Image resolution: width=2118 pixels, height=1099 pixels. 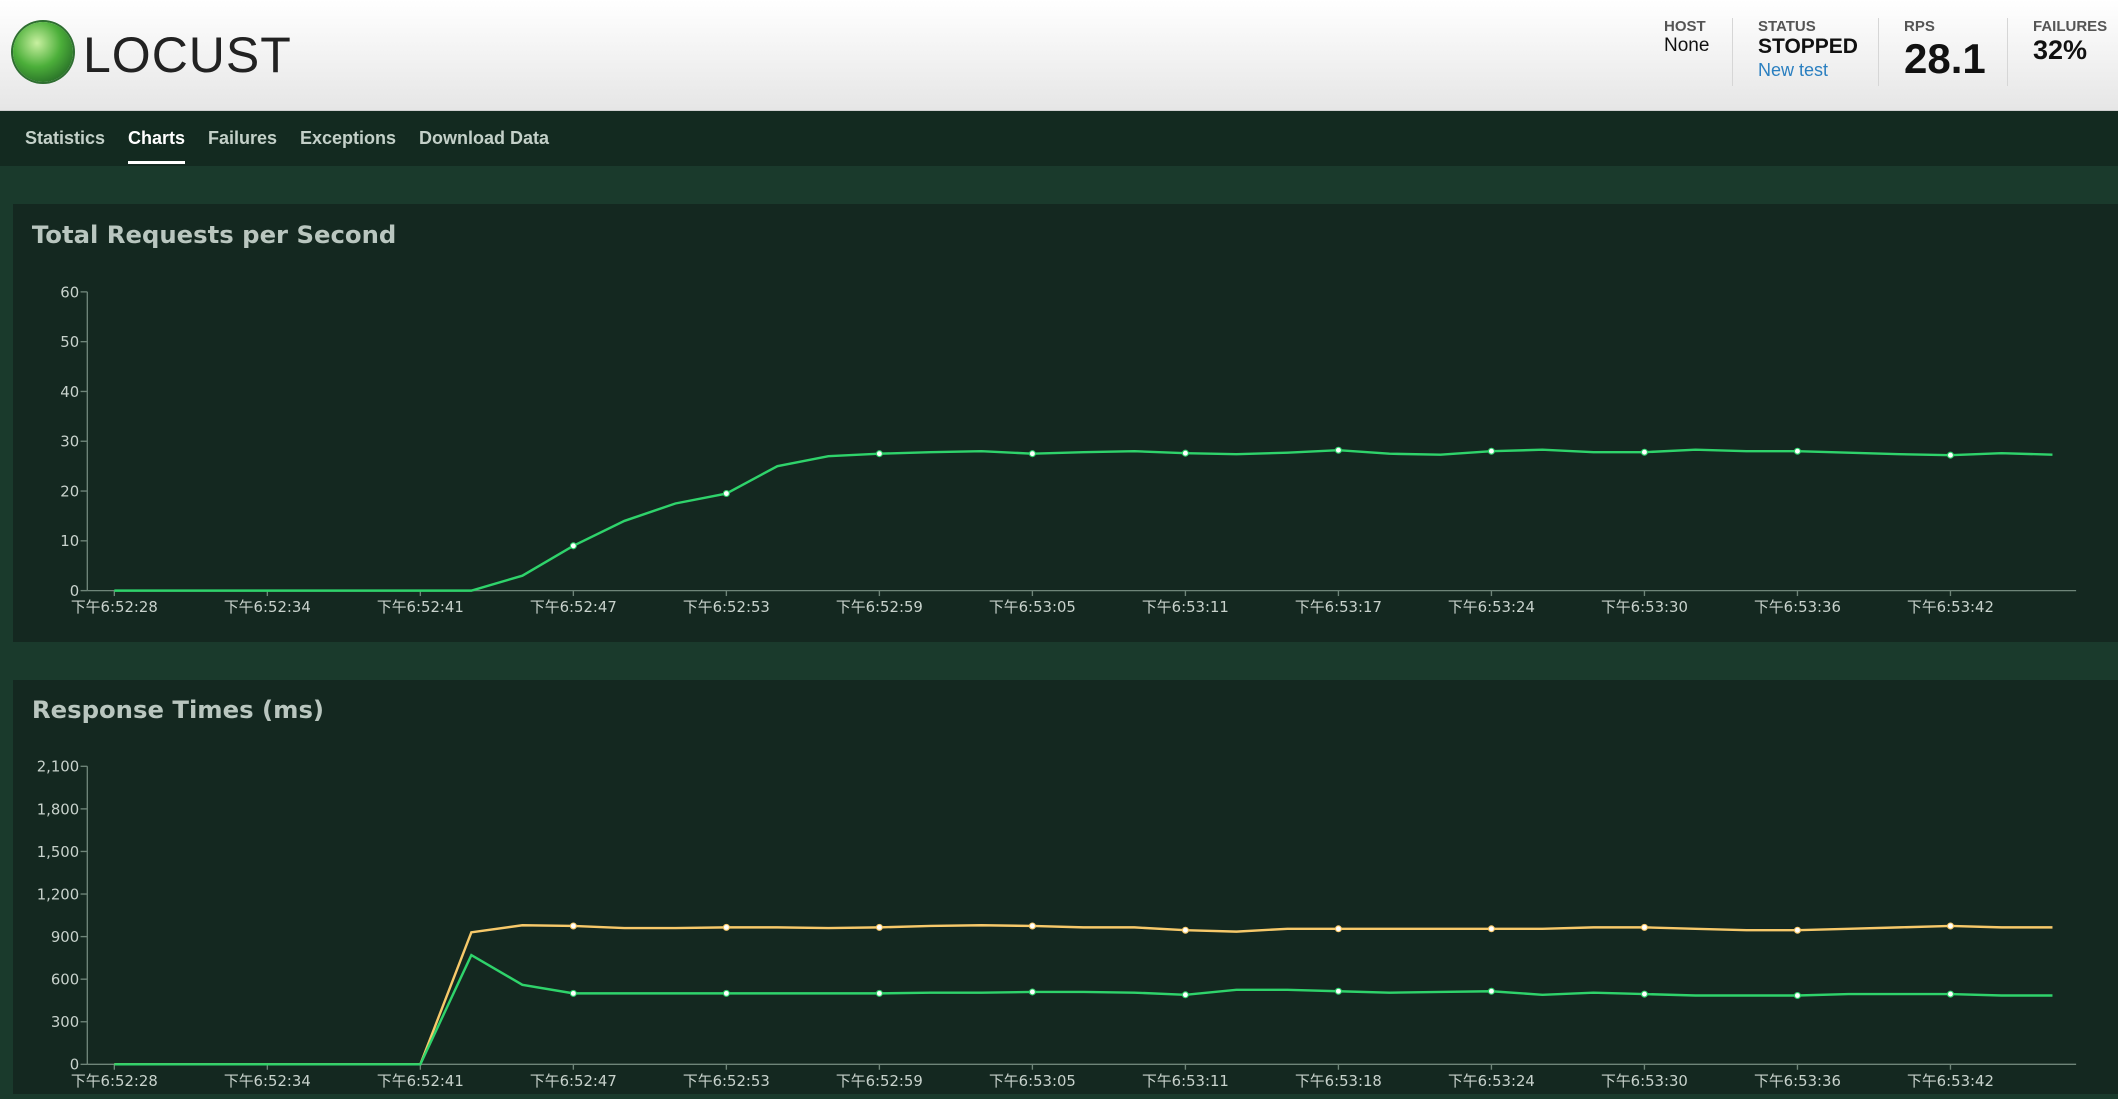 What do you see at coordinates (58, 809) in the screenshot?
I see `y-tick-label: 1,800` at bounding box center [58, 809].